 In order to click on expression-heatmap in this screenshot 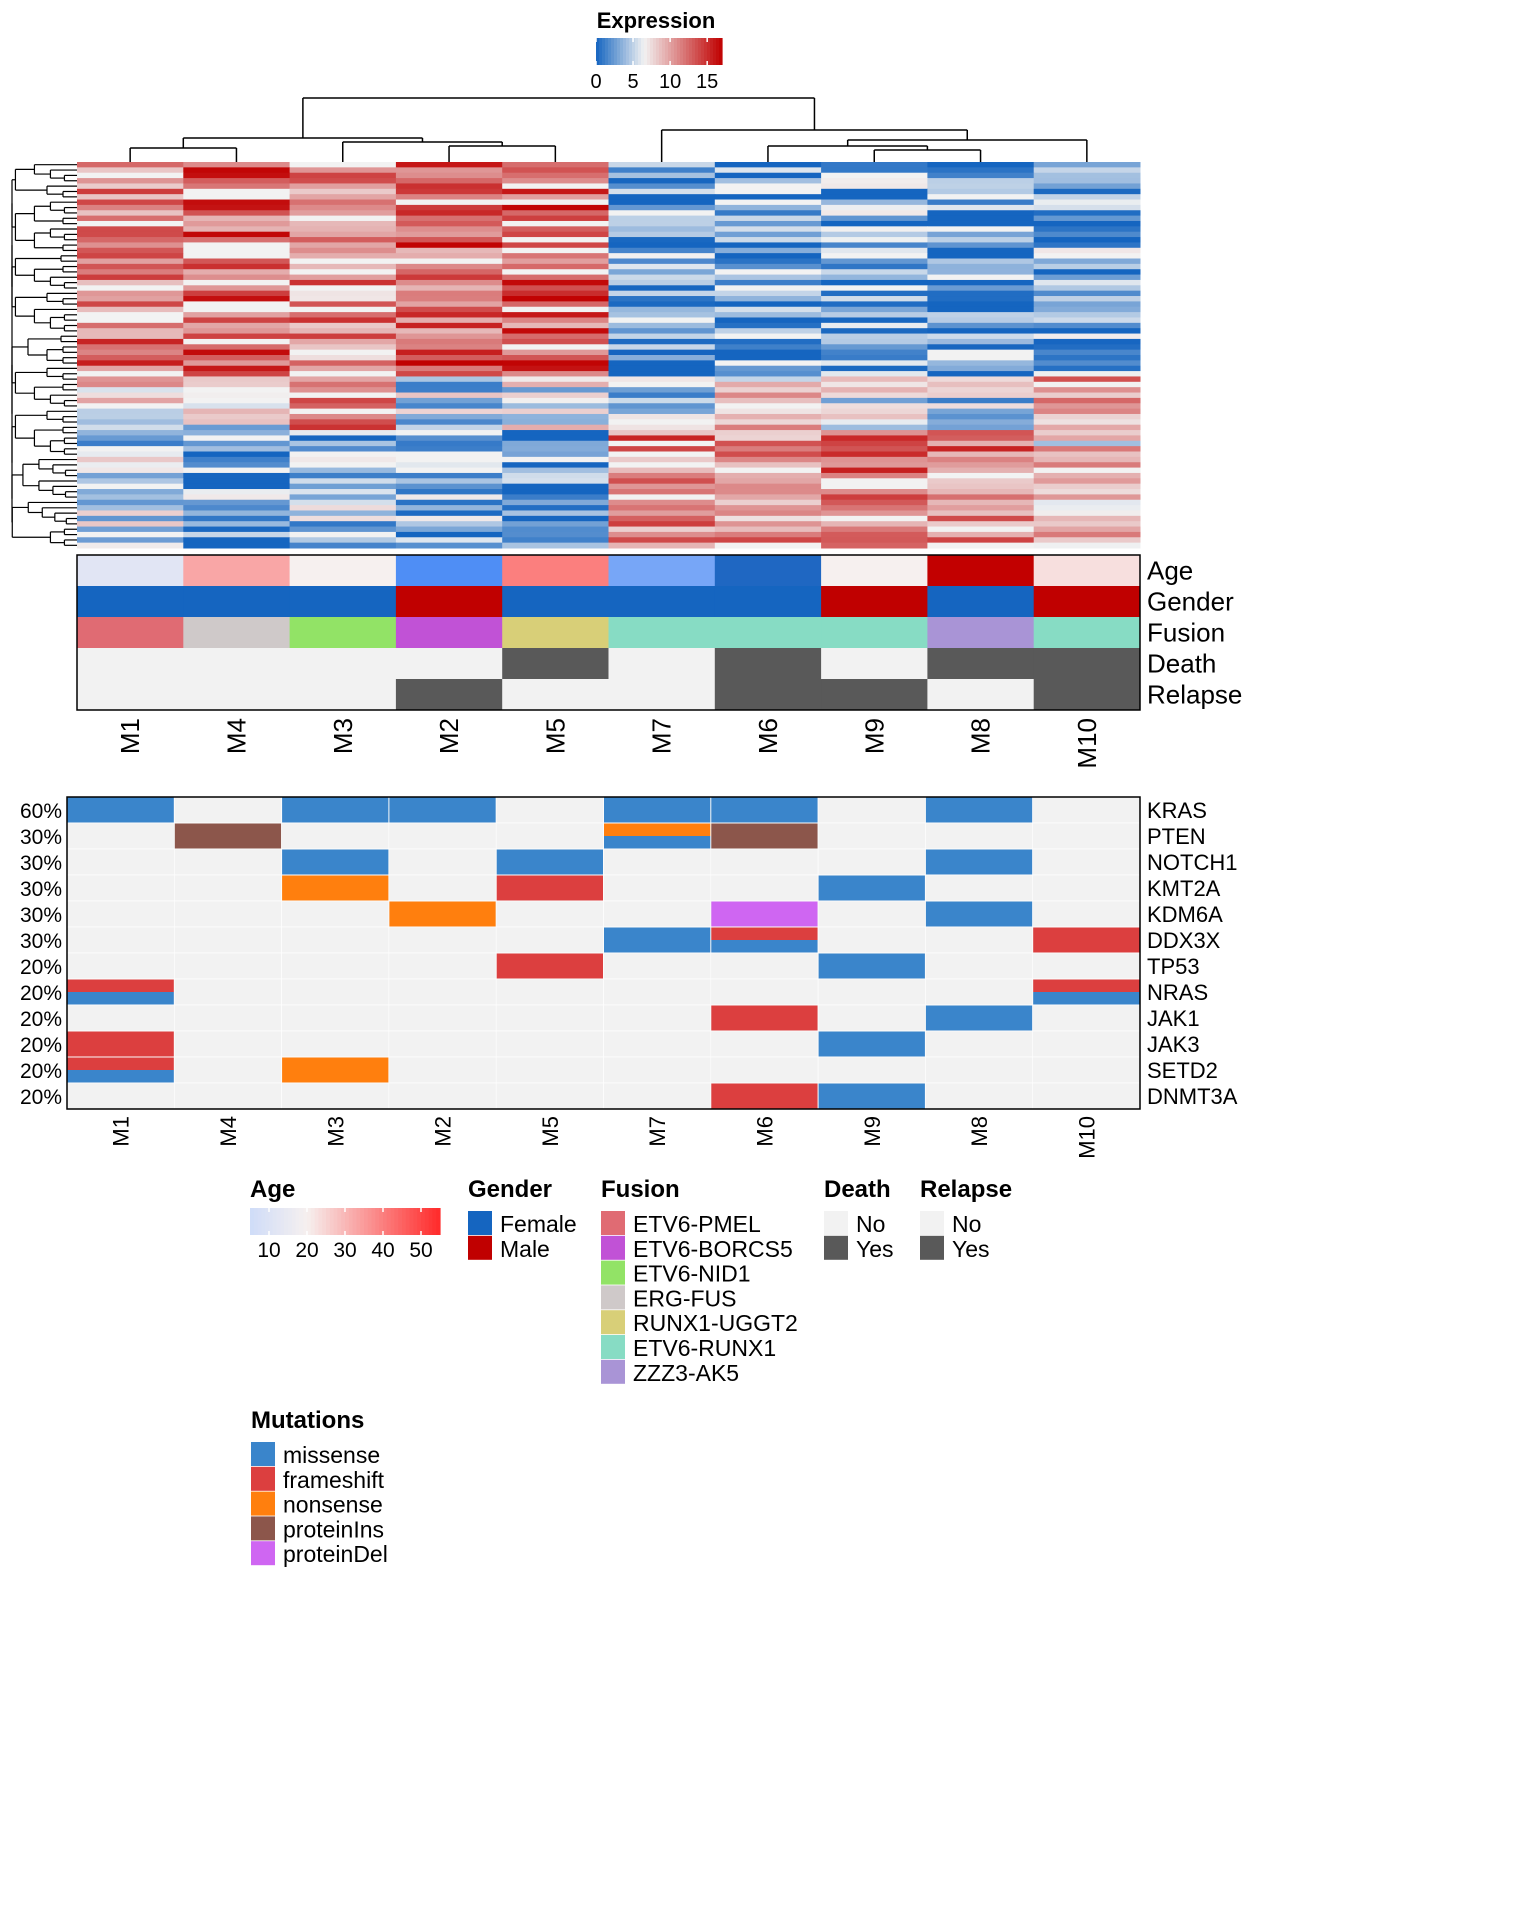, I will do `click(609, 355)`.